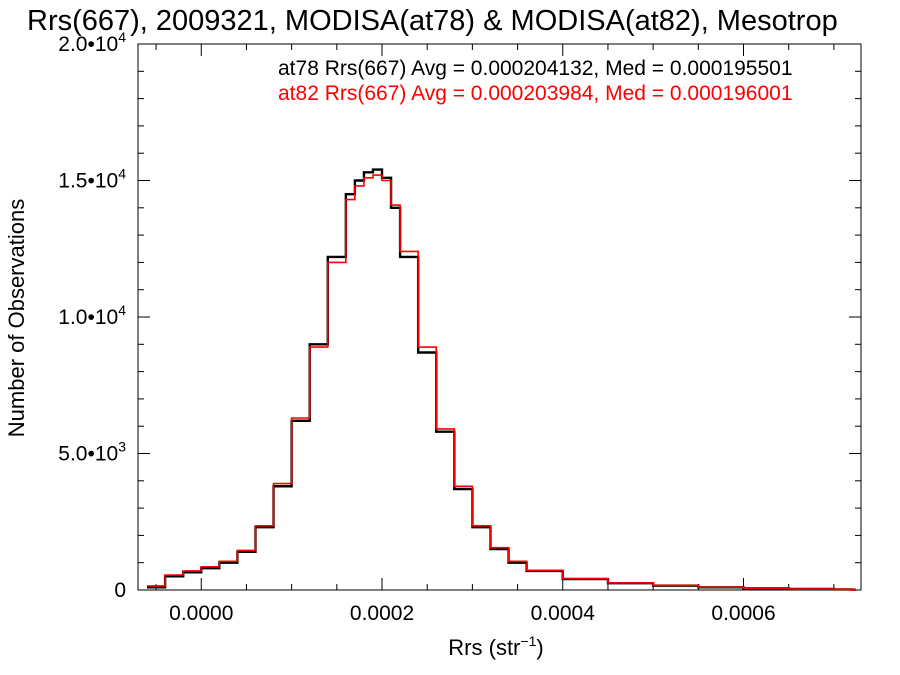  What do you see at coordinates (484, 647) in the screenshot?
I see `x-axis-label-main: Rrs (str` at bounding box center [484, 647].